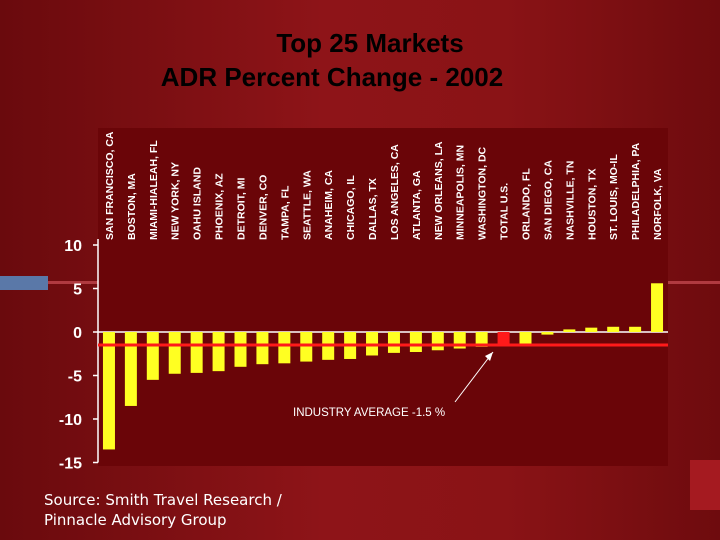  I want to click on category-label: WASHINGTON, DC, so click(483, 193).